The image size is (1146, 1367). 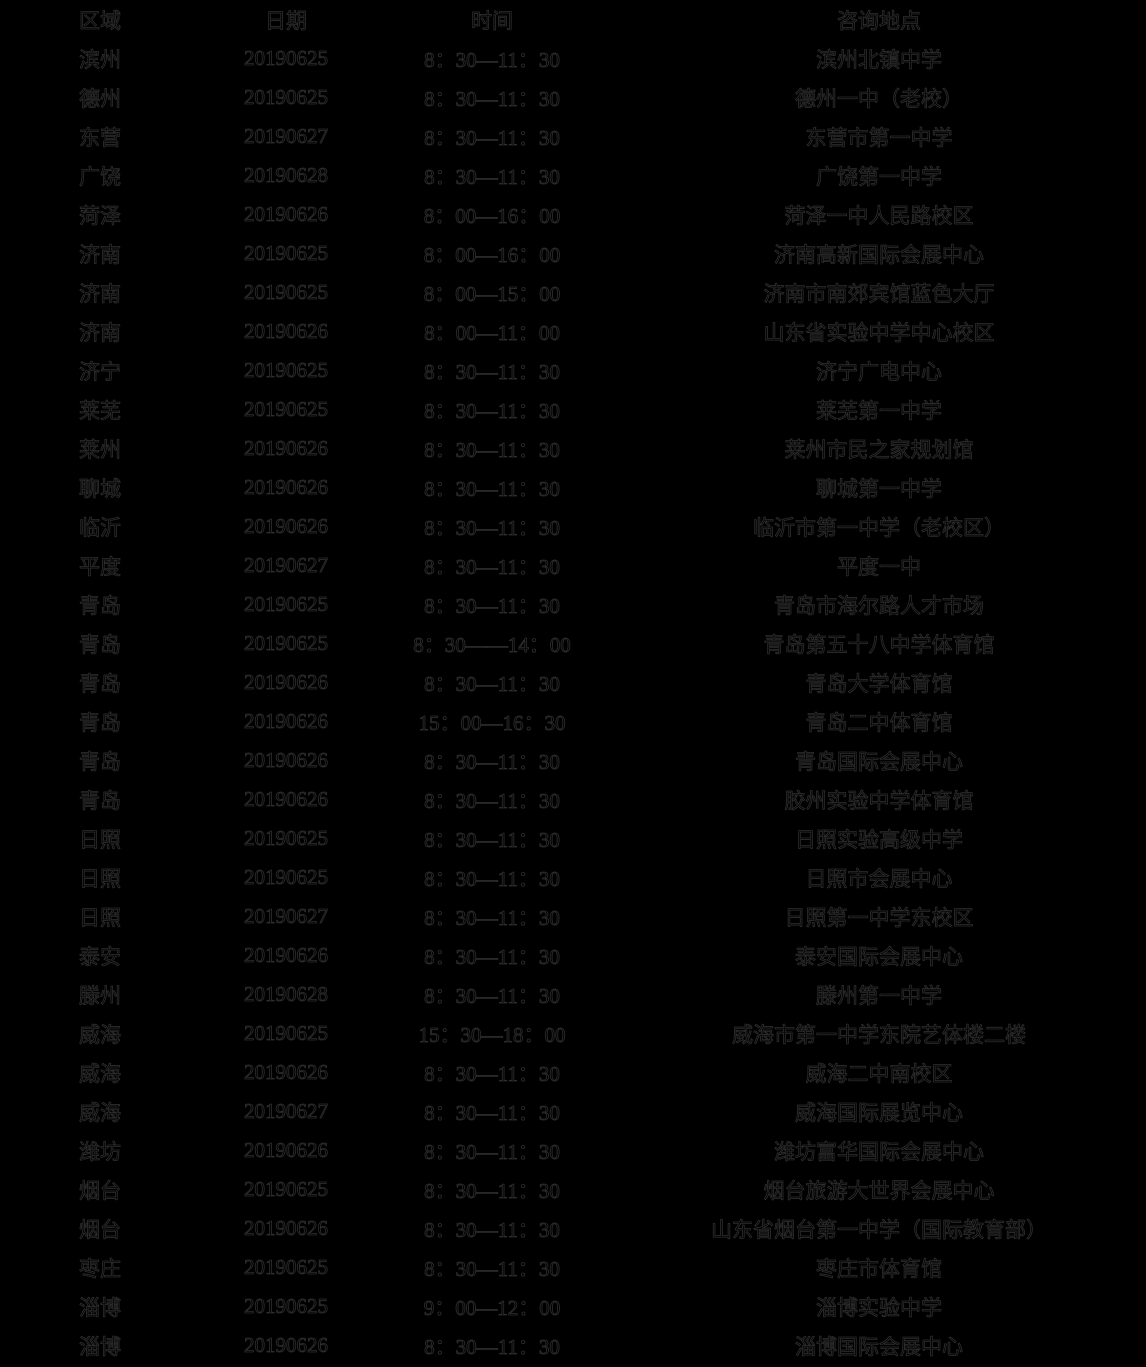 I want to click on table-row: 日照 20190627 8：30—11：30 日照第一中学东校区, so click(x=573, y=916).